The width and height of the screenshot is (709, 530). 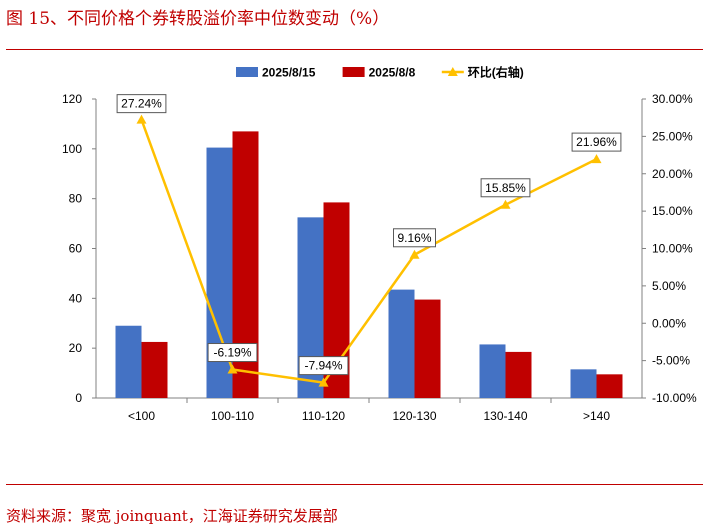 What do you see at coordinates (232, 416) in the screenshot?
I see `x-tick-label: 100-110` at bounding box center [232, 416].